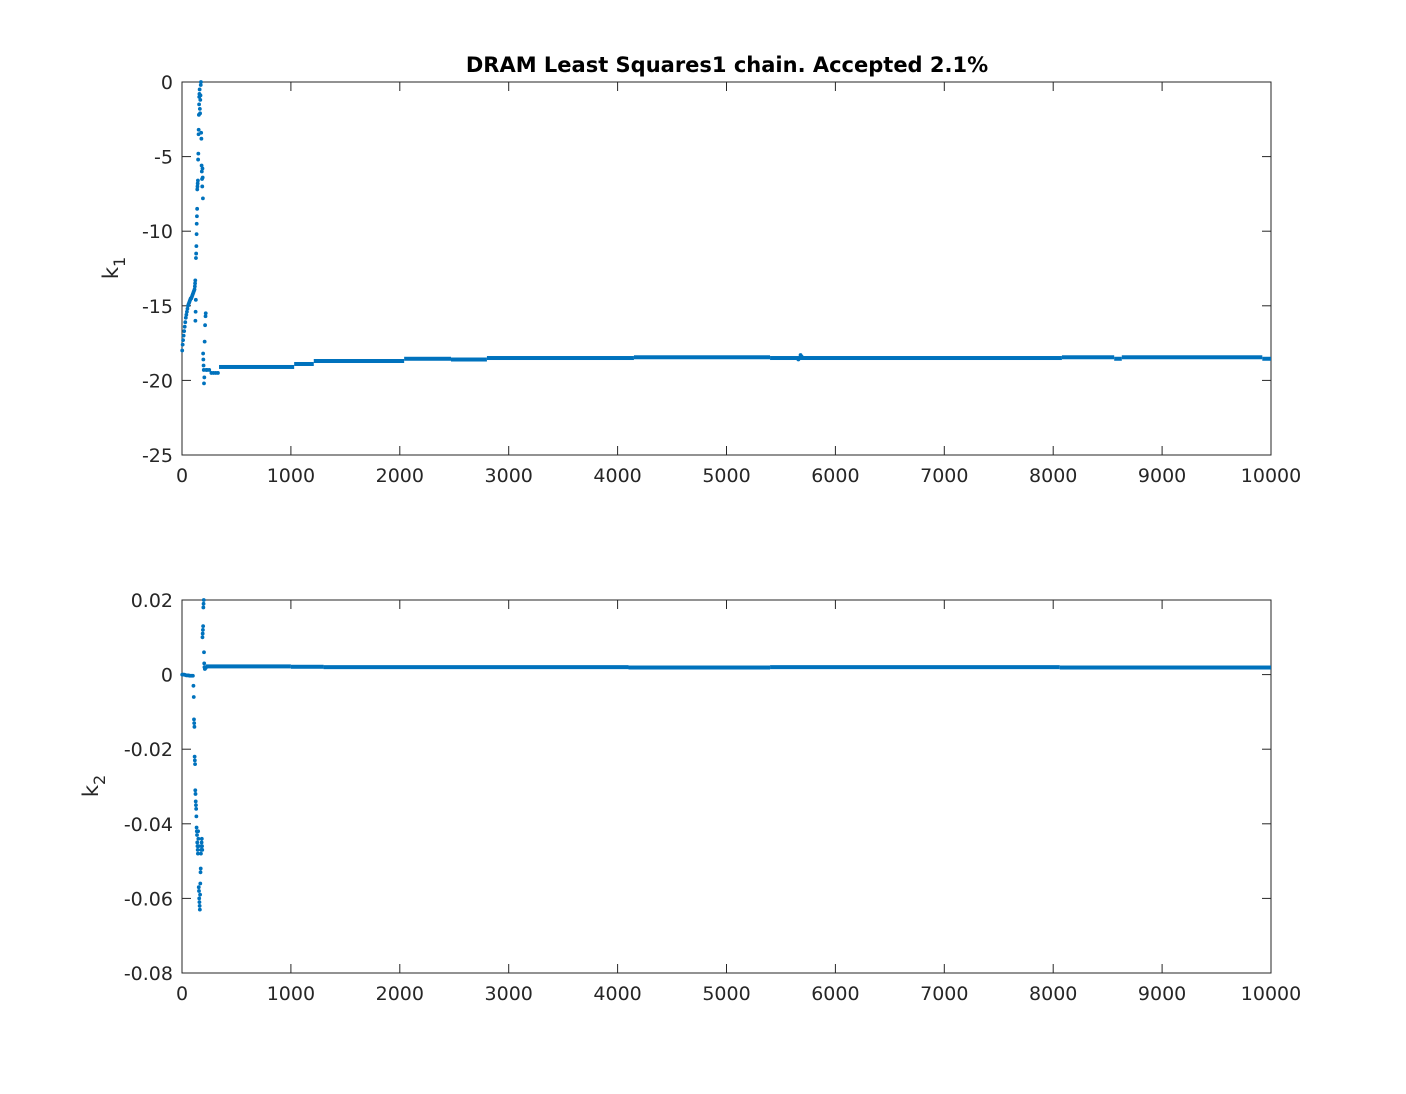 Image resolution: width=1406 pixels, height=1094 pixels. I want to click on x-tick-label-k1-0: 0, so click(182, 476).